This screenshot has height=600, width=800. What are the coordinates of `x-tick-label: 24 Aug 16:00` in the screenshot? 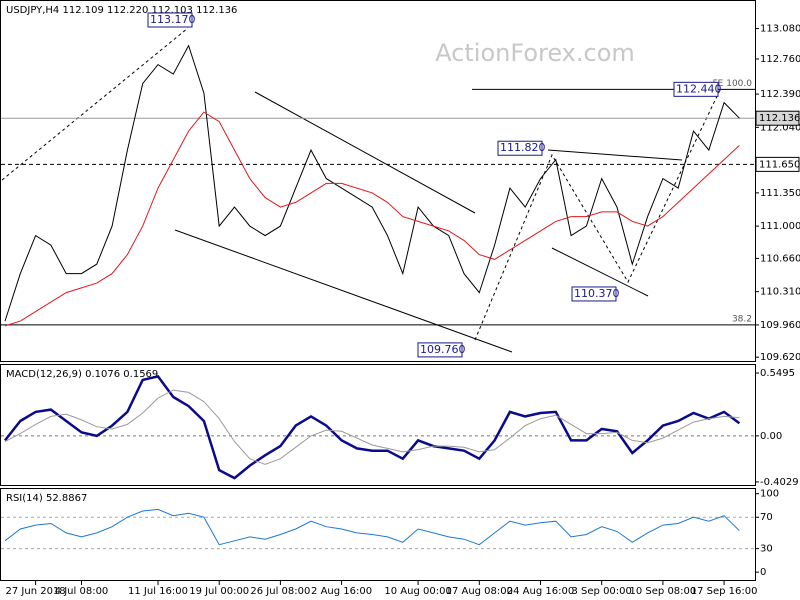 It's located at (540, 591).